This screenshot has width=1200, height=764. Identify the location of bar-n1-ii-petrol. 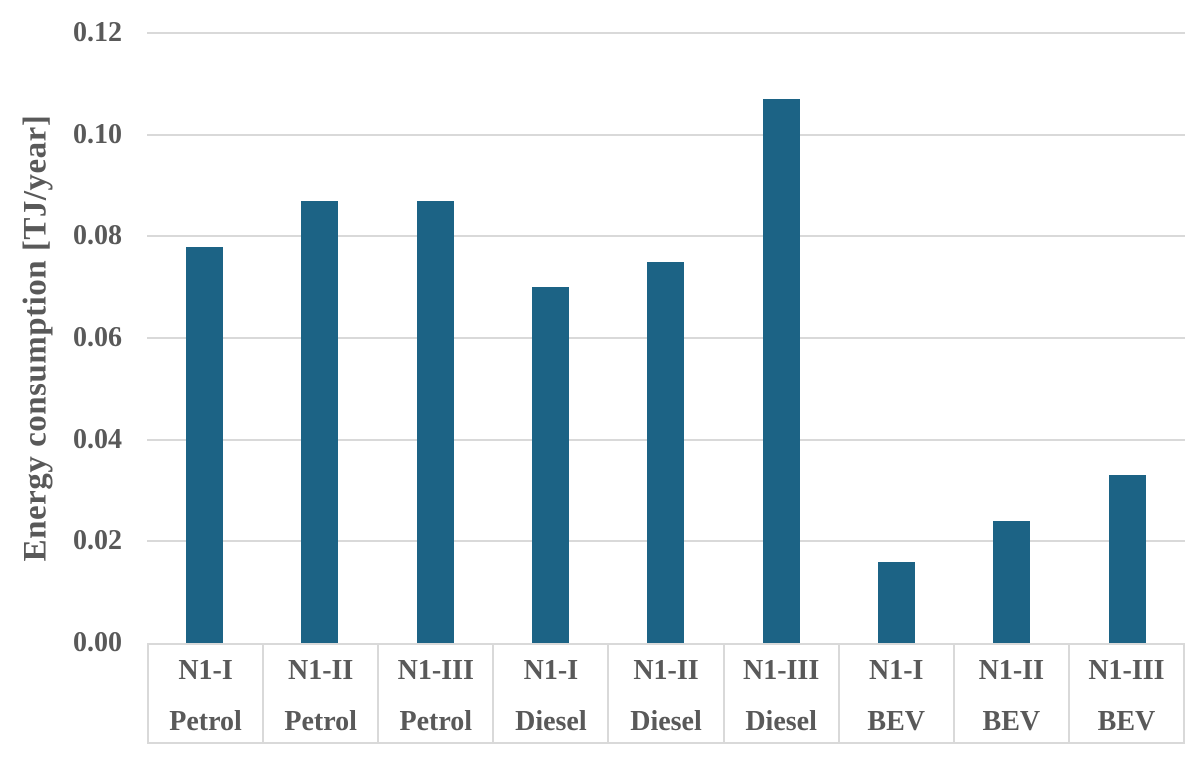
(320, 421).